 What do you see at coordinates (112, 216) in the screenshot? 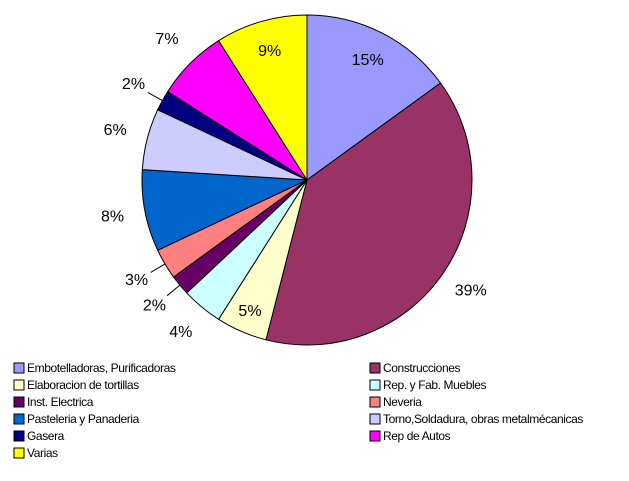
I see `data-label: 8%` at bounding box center [112, 216].